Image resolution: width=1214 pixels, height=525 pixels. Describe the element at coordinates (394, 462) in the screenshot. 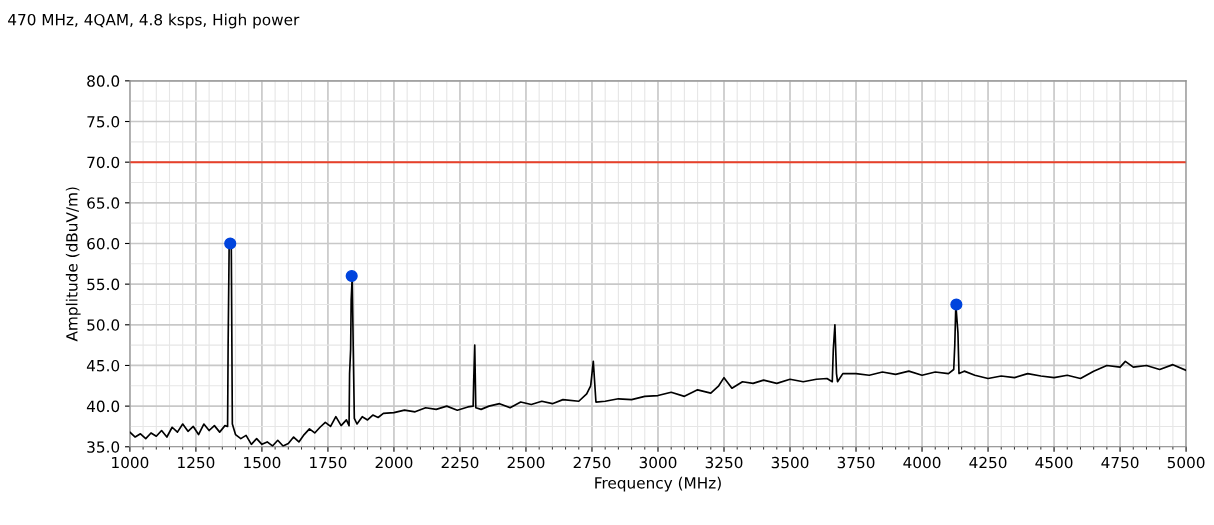

I see `x-tick-label: 2000` at that location.